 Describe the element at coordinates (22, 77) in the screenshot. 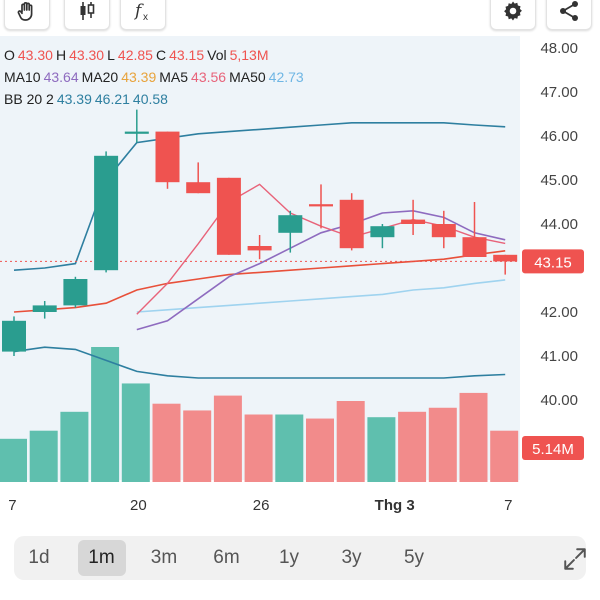

I see `legend-label: MA10` at that location.